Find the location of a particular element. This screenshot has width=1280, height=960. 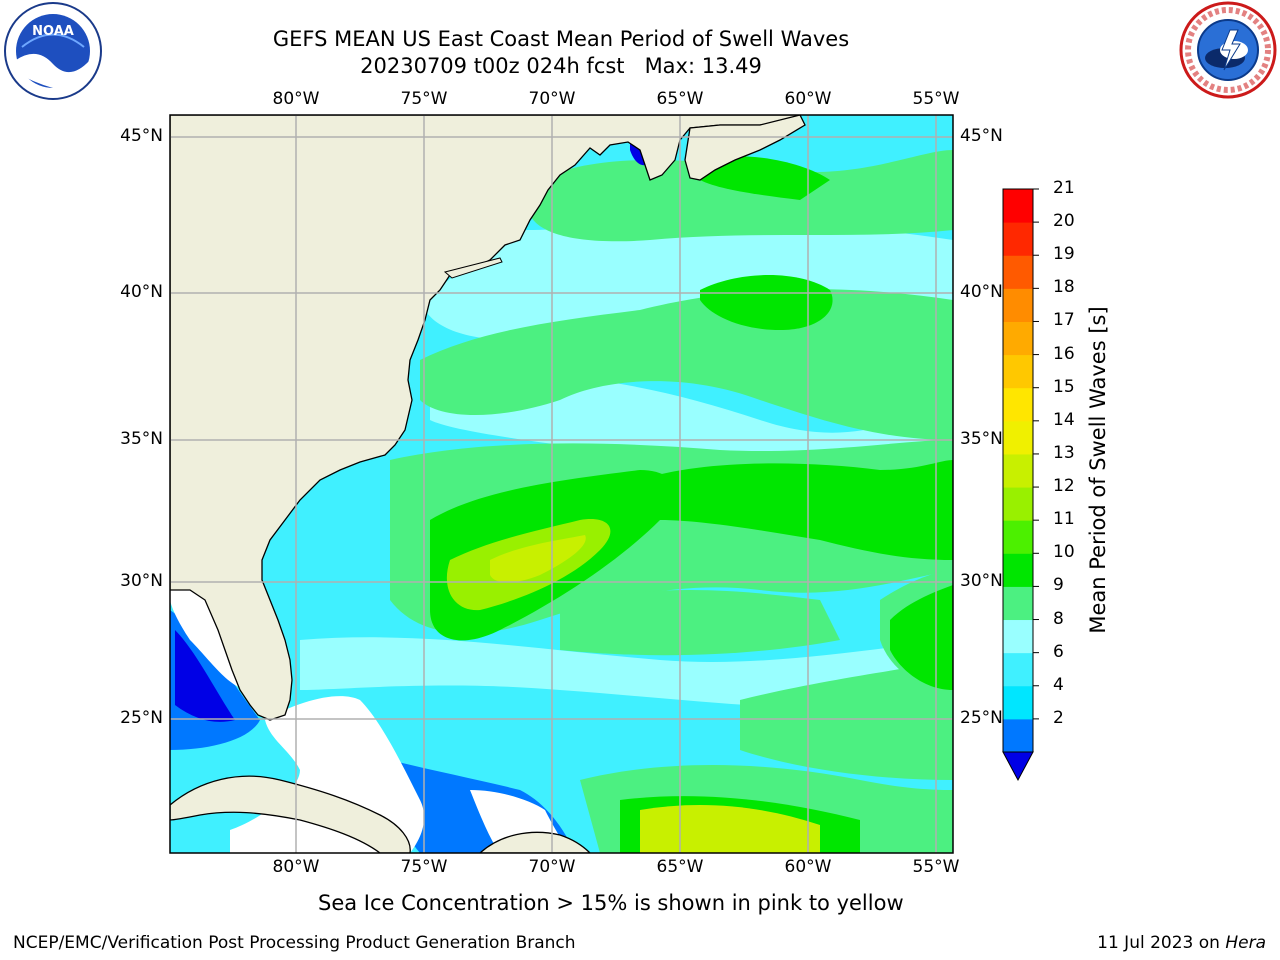

colorbar-tick-label: 9 is located at coordinates (1058, 585).